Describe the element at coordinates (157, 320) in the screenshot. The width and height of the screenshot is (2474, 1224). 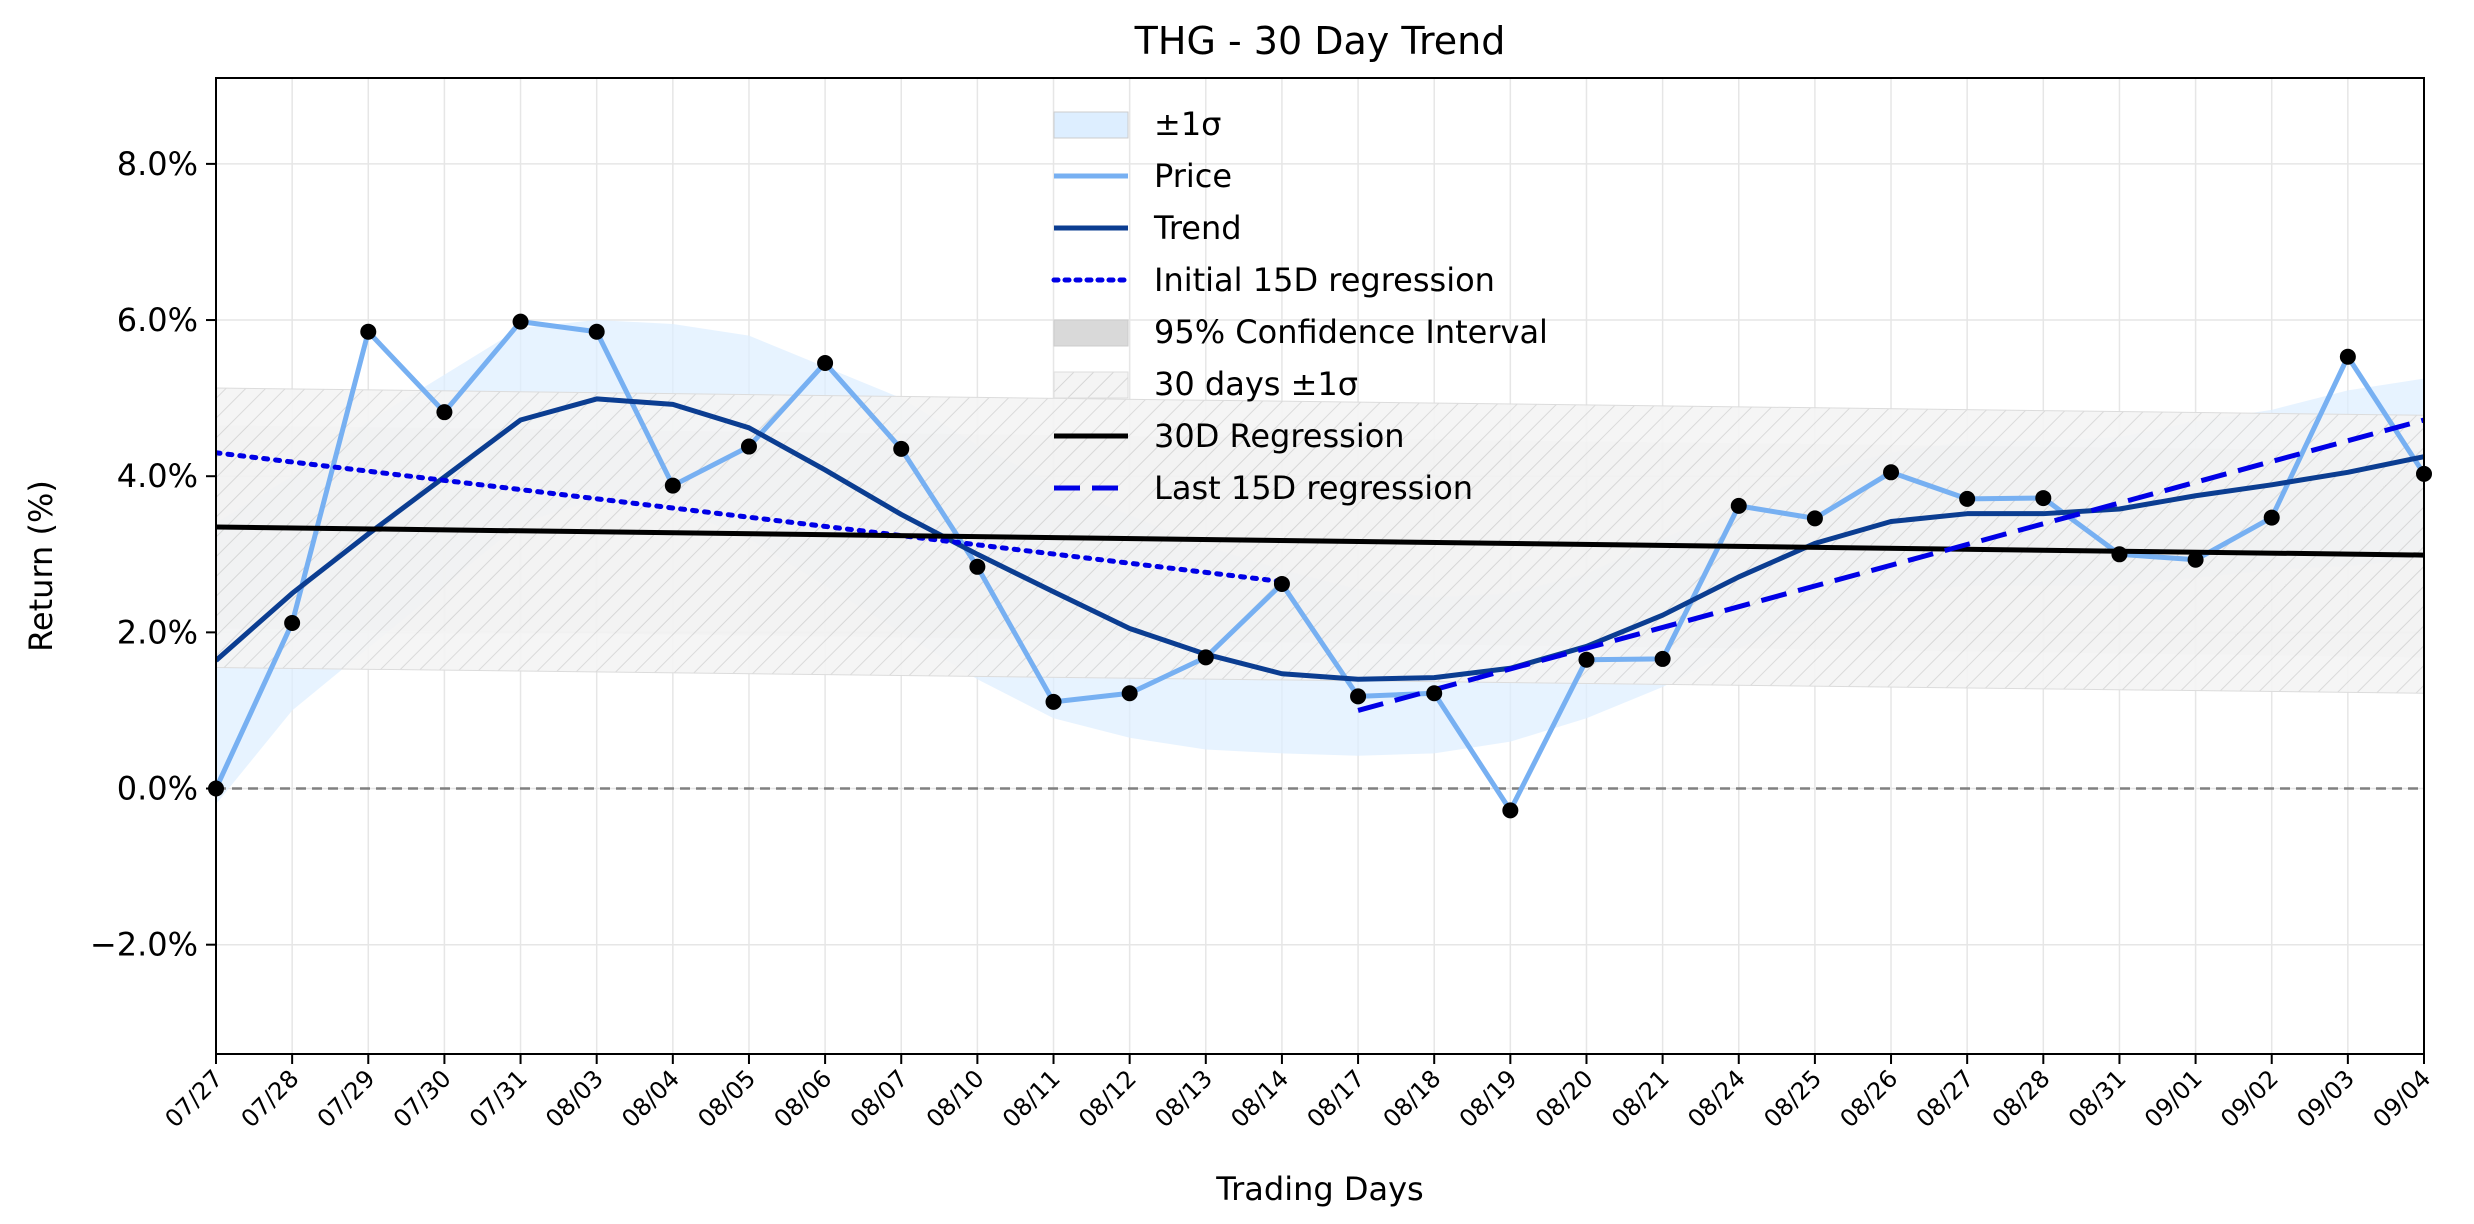
I see `y-tick-label: 6.0%` at that location.